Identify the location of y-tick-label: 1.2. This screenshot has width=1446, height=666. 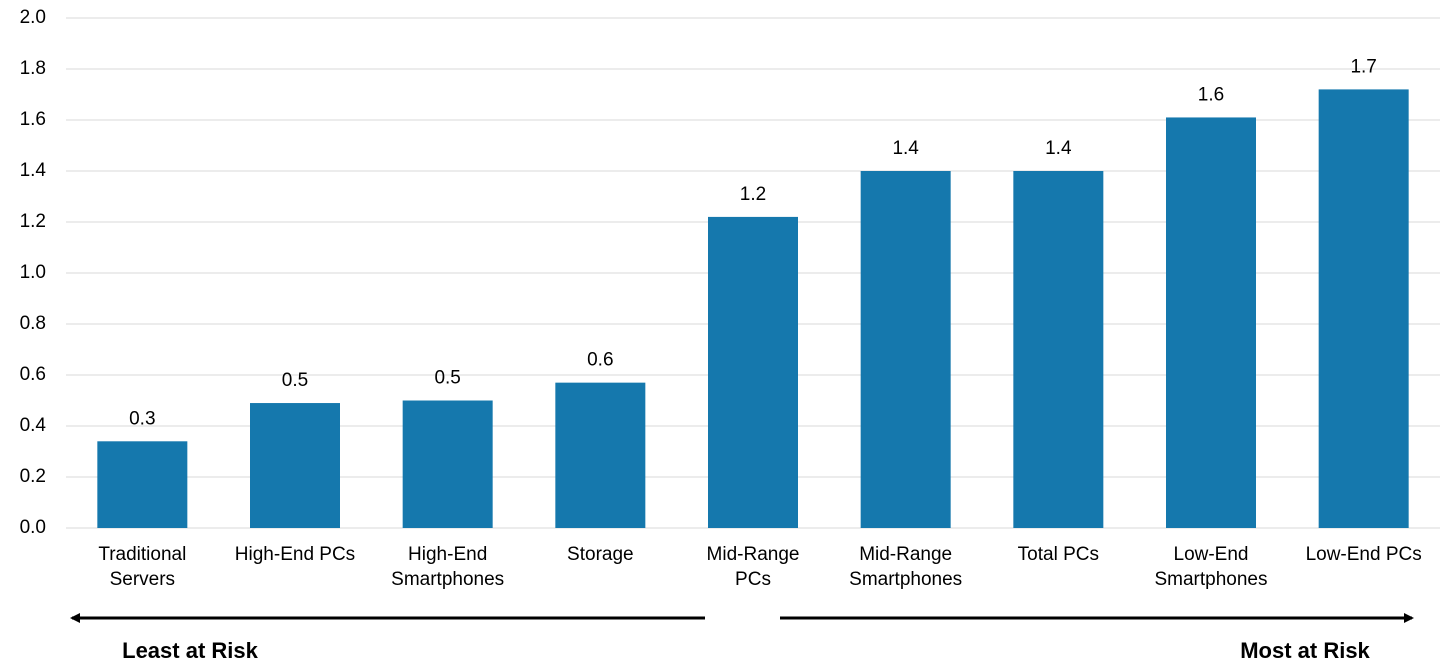
(33, 221).